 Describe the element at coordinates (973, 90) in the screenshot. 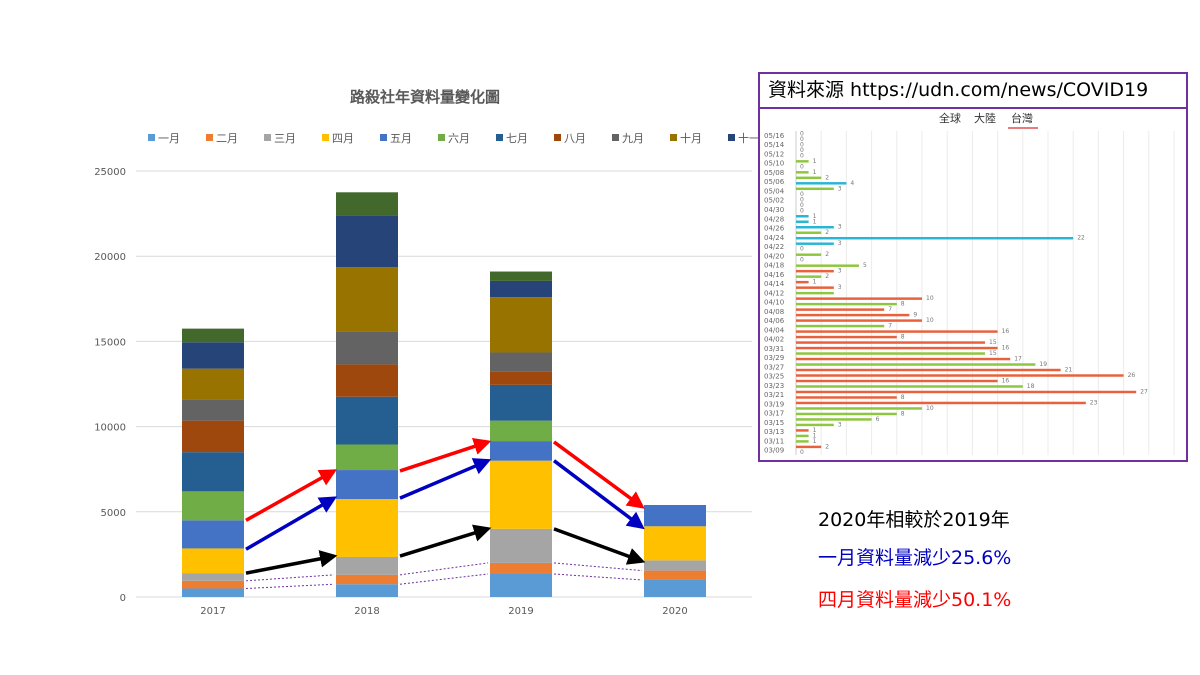

I see `source-caption: 資料來源 https://udn.com/news/COVID19` at that location.